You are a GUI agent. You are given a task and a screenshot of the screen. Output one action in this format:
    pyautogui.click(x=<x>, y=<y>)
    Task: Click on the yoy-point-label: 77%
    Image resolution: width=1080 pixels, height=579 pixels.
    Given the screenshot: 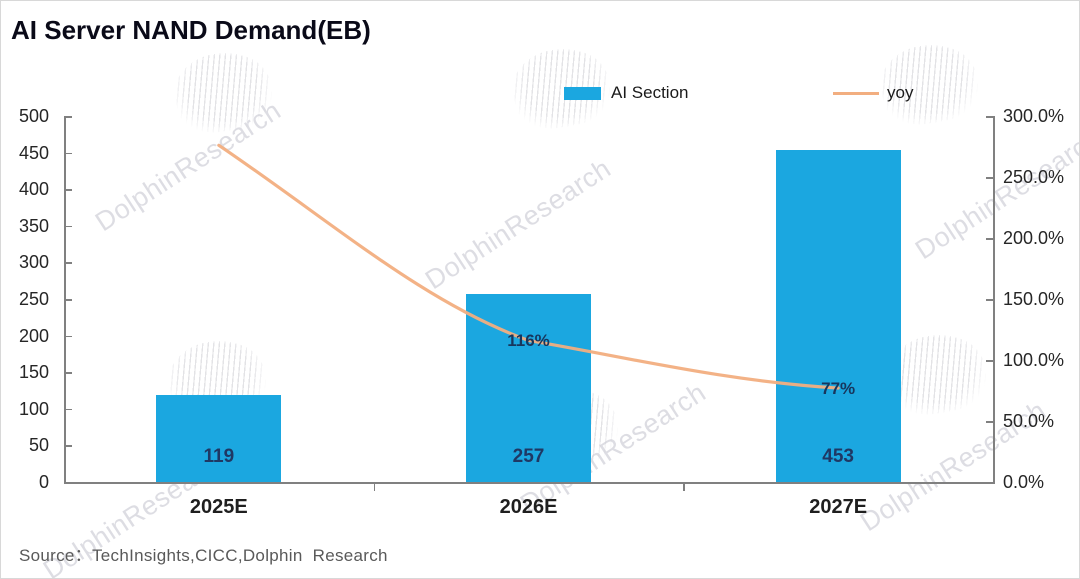 What is the action you would take?
    pyautogui.click(x=838, y=389)
    